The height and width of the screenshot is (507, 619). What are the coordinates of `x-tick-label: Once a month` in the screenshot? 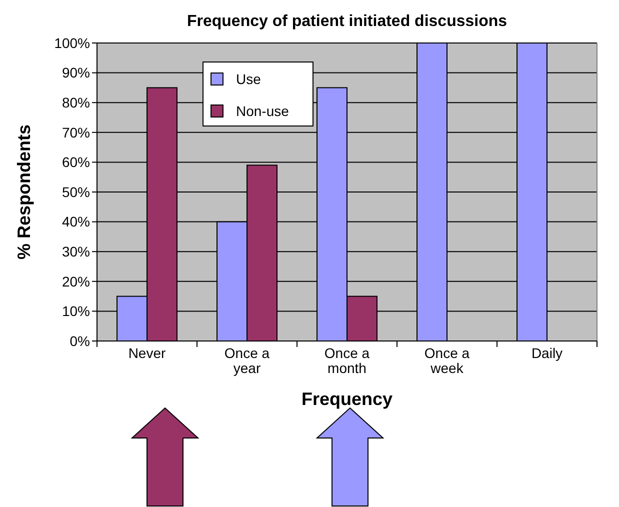 It's located at (347, 360).